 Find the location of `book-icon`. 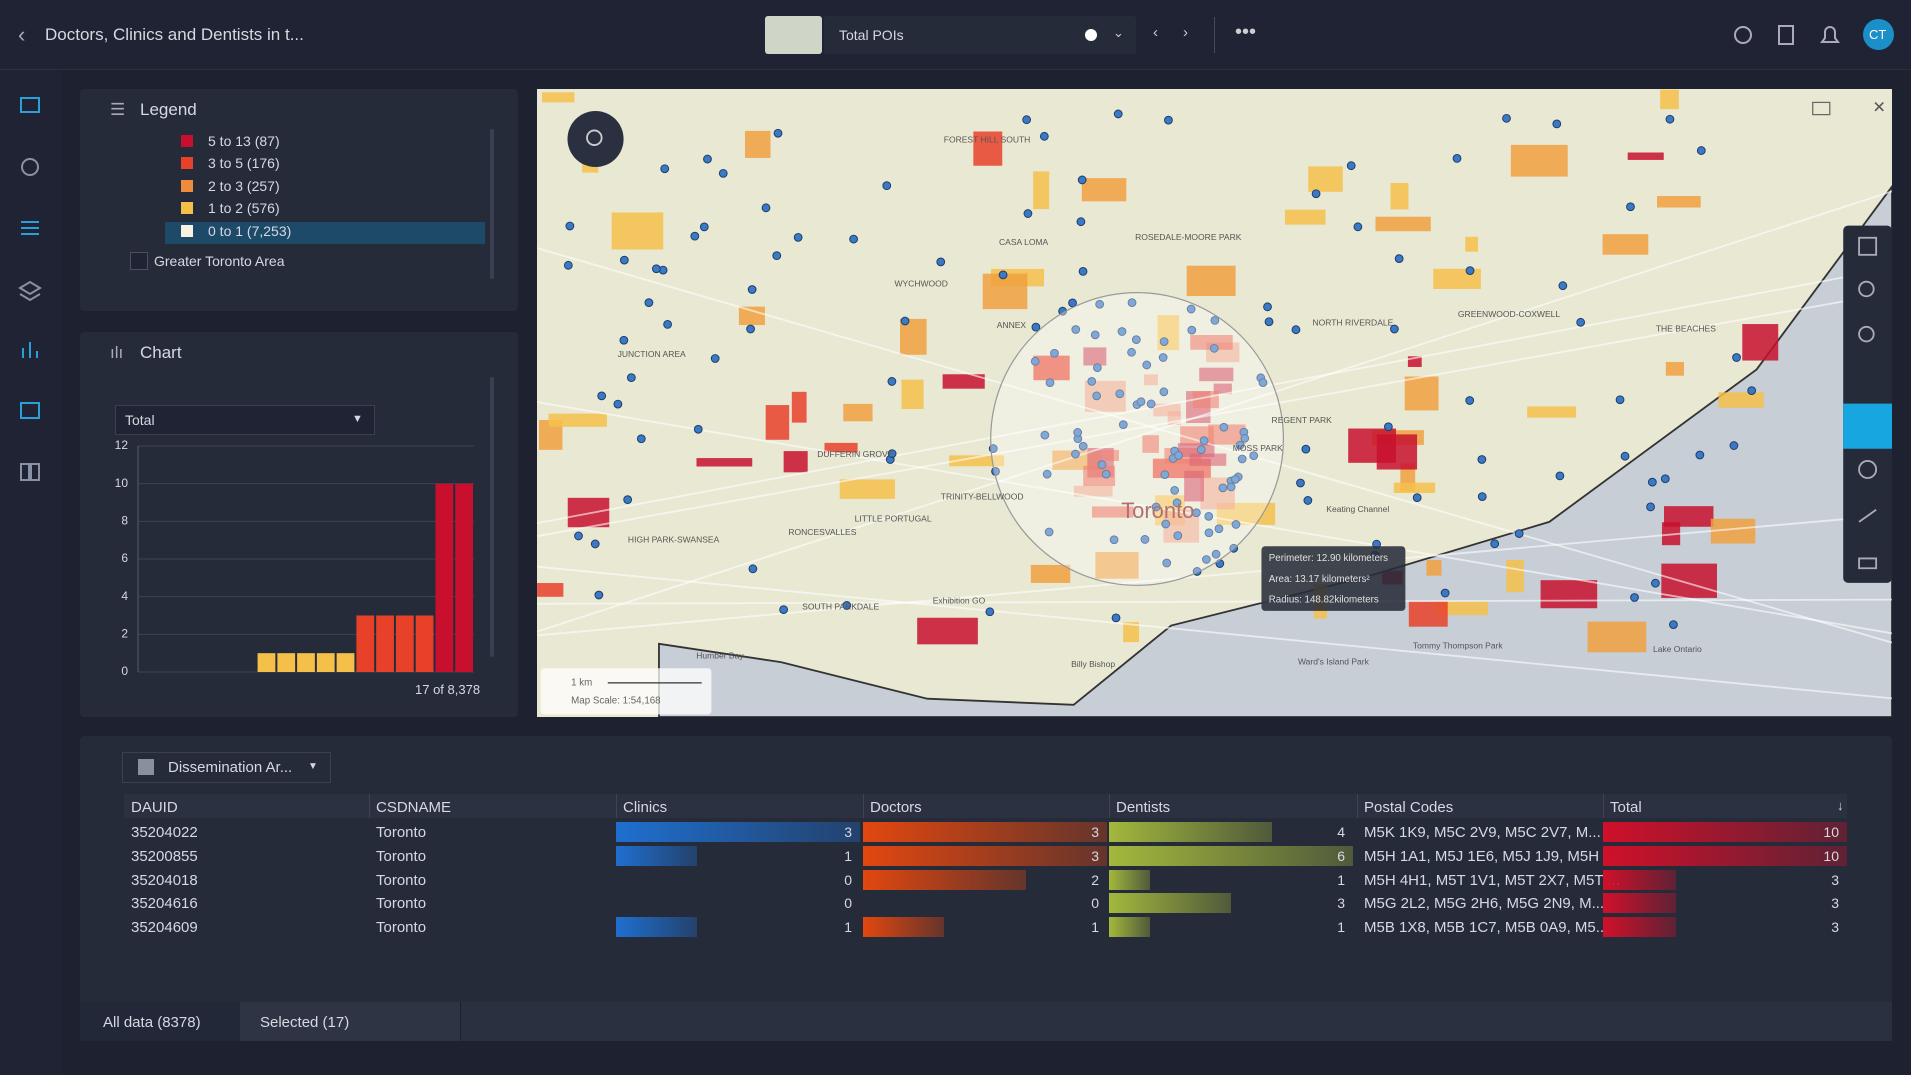

book-icon is located at coordinates (30, 472).